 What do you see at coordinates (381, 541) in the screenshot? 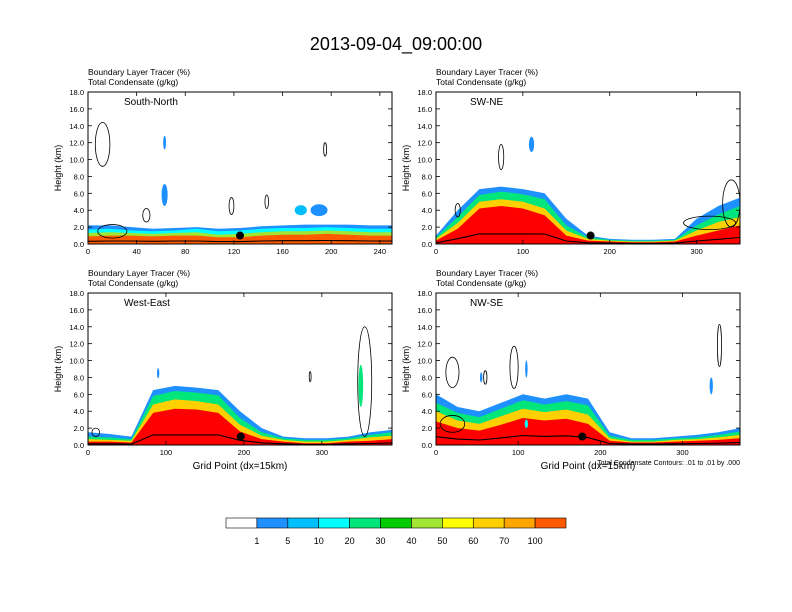
I see `colorbar-label: 30` at bounding box center [381, 541].